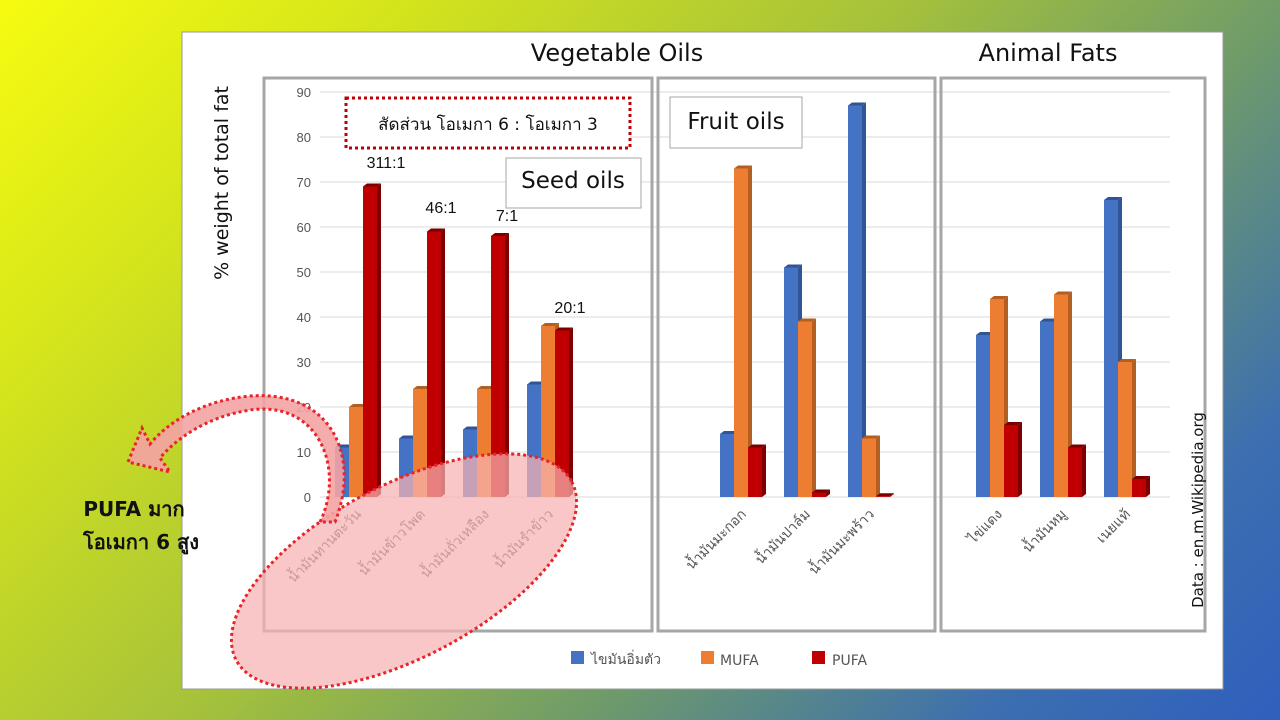 This screenshot has width=1280, height=720. I want to click on callout-line-1: PUFA มาก, so click(133, 509).